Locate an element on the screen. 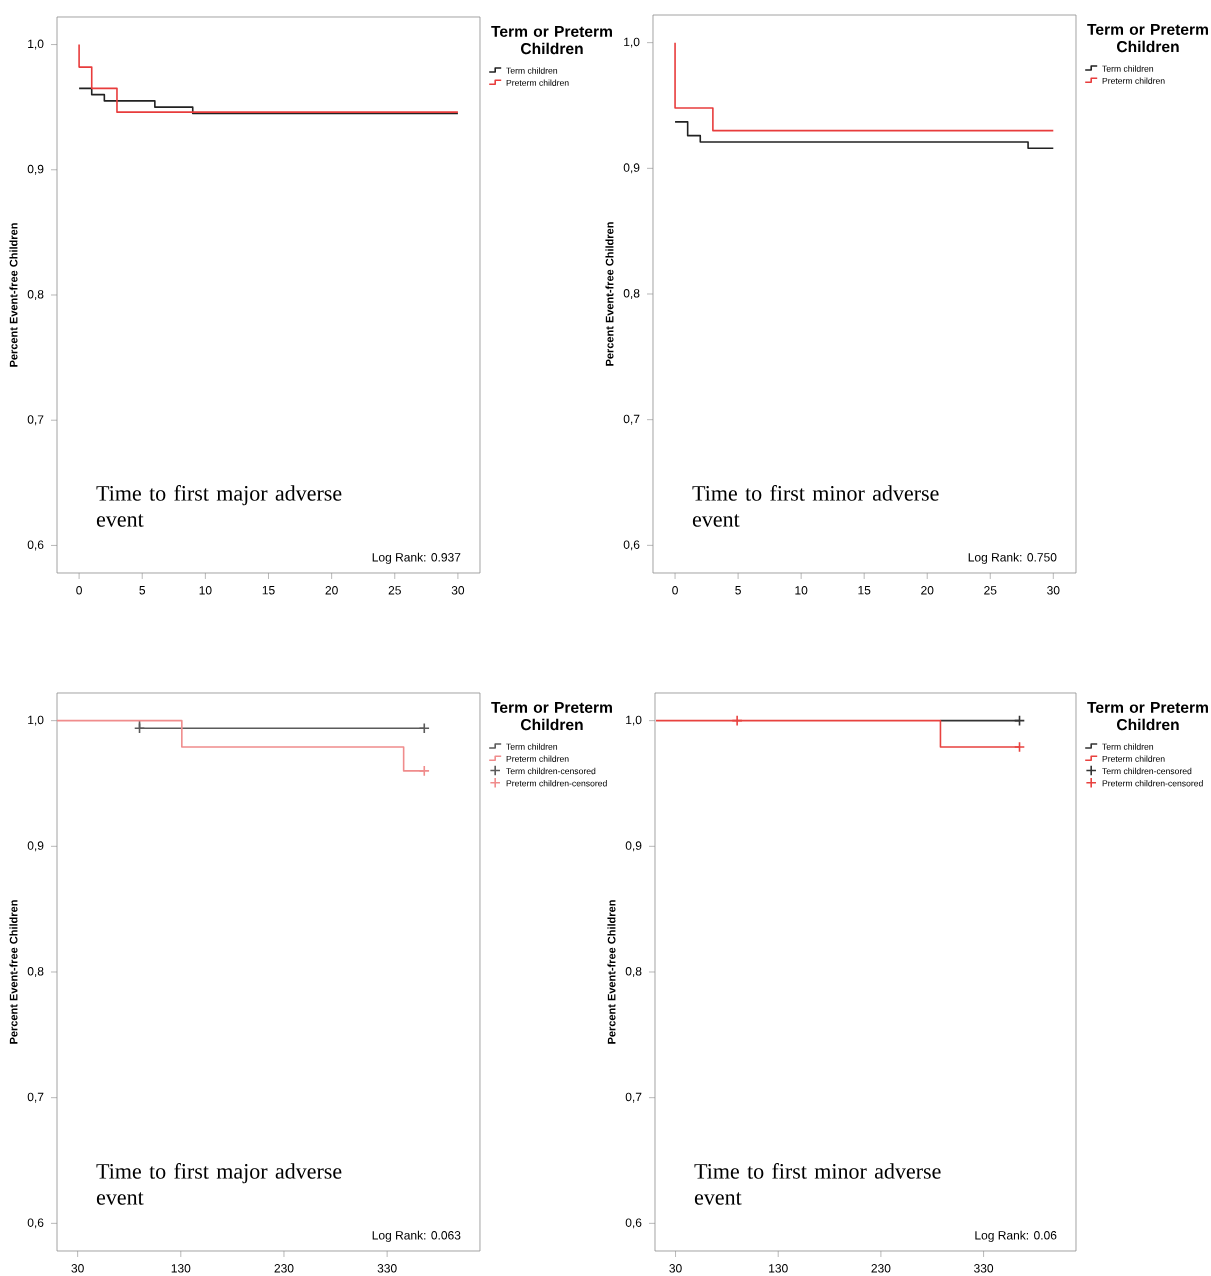 The image size is (1211, 1276). annotation: Log Rank: 0.937 is located at coordinates (416, 558).